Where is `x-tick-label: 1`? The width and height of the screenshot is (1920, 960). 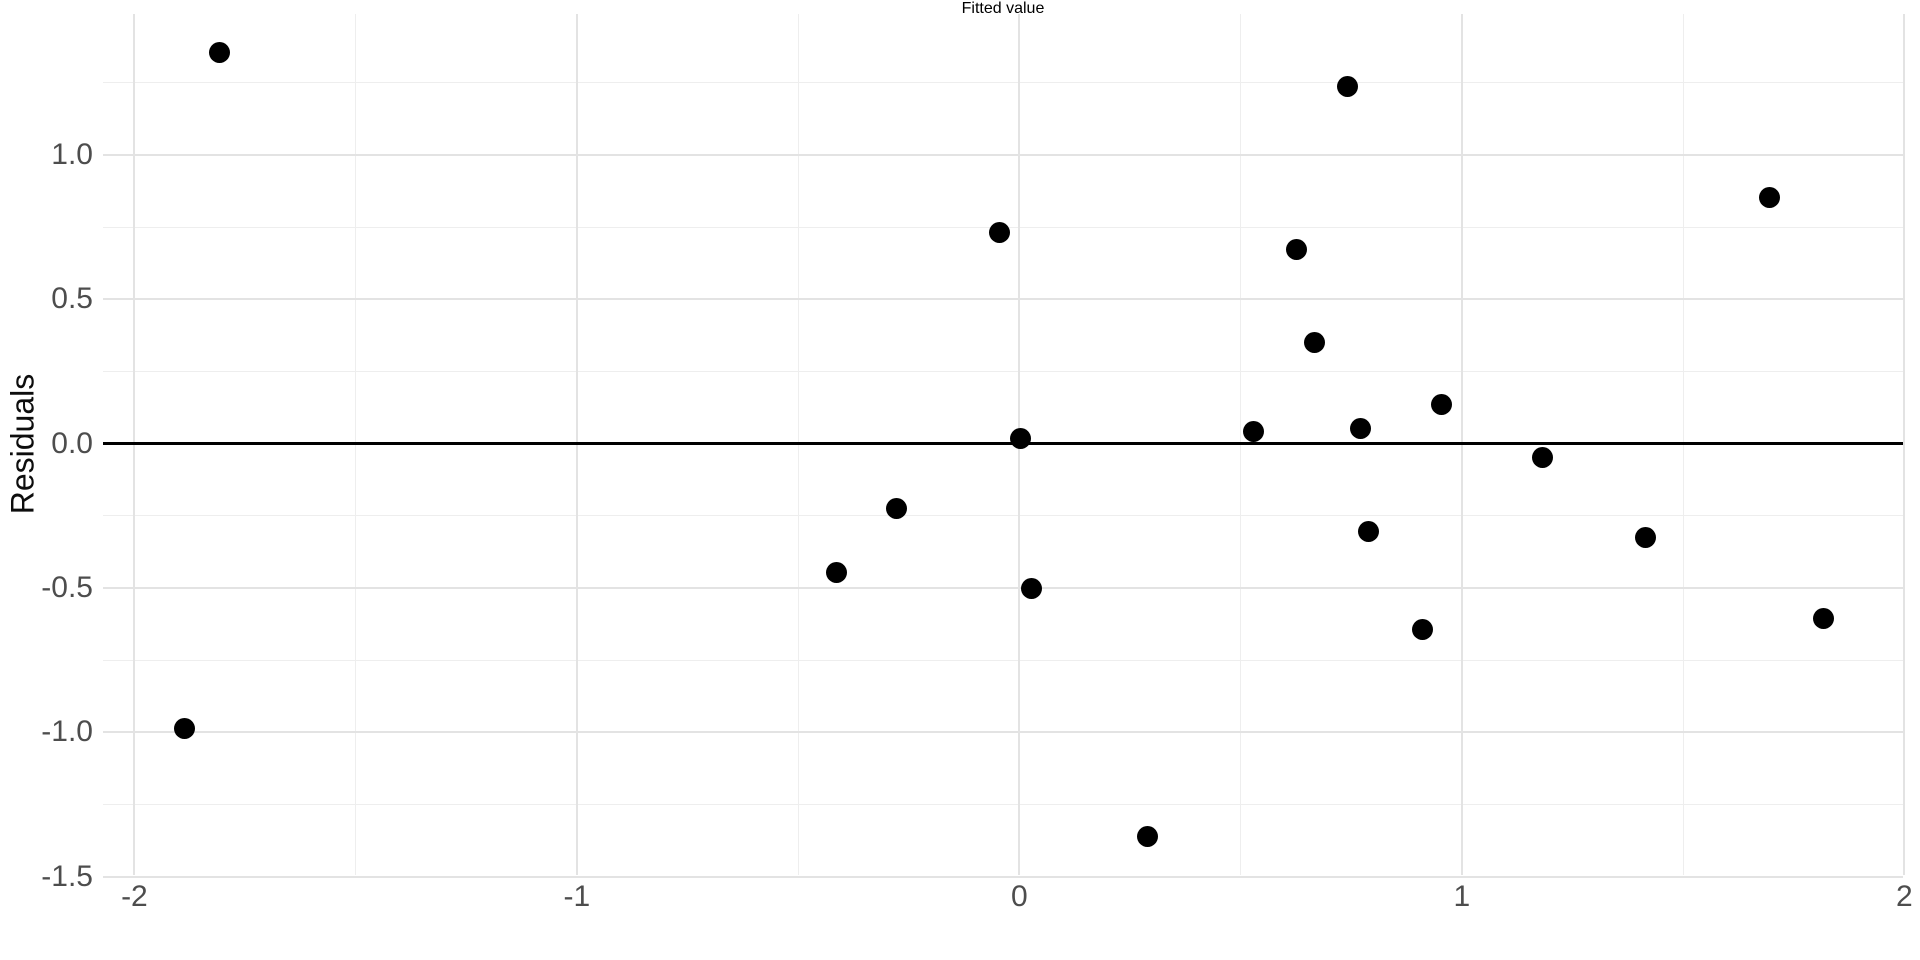 x-tick-label: 1 is located at coordinates (1462, 896).